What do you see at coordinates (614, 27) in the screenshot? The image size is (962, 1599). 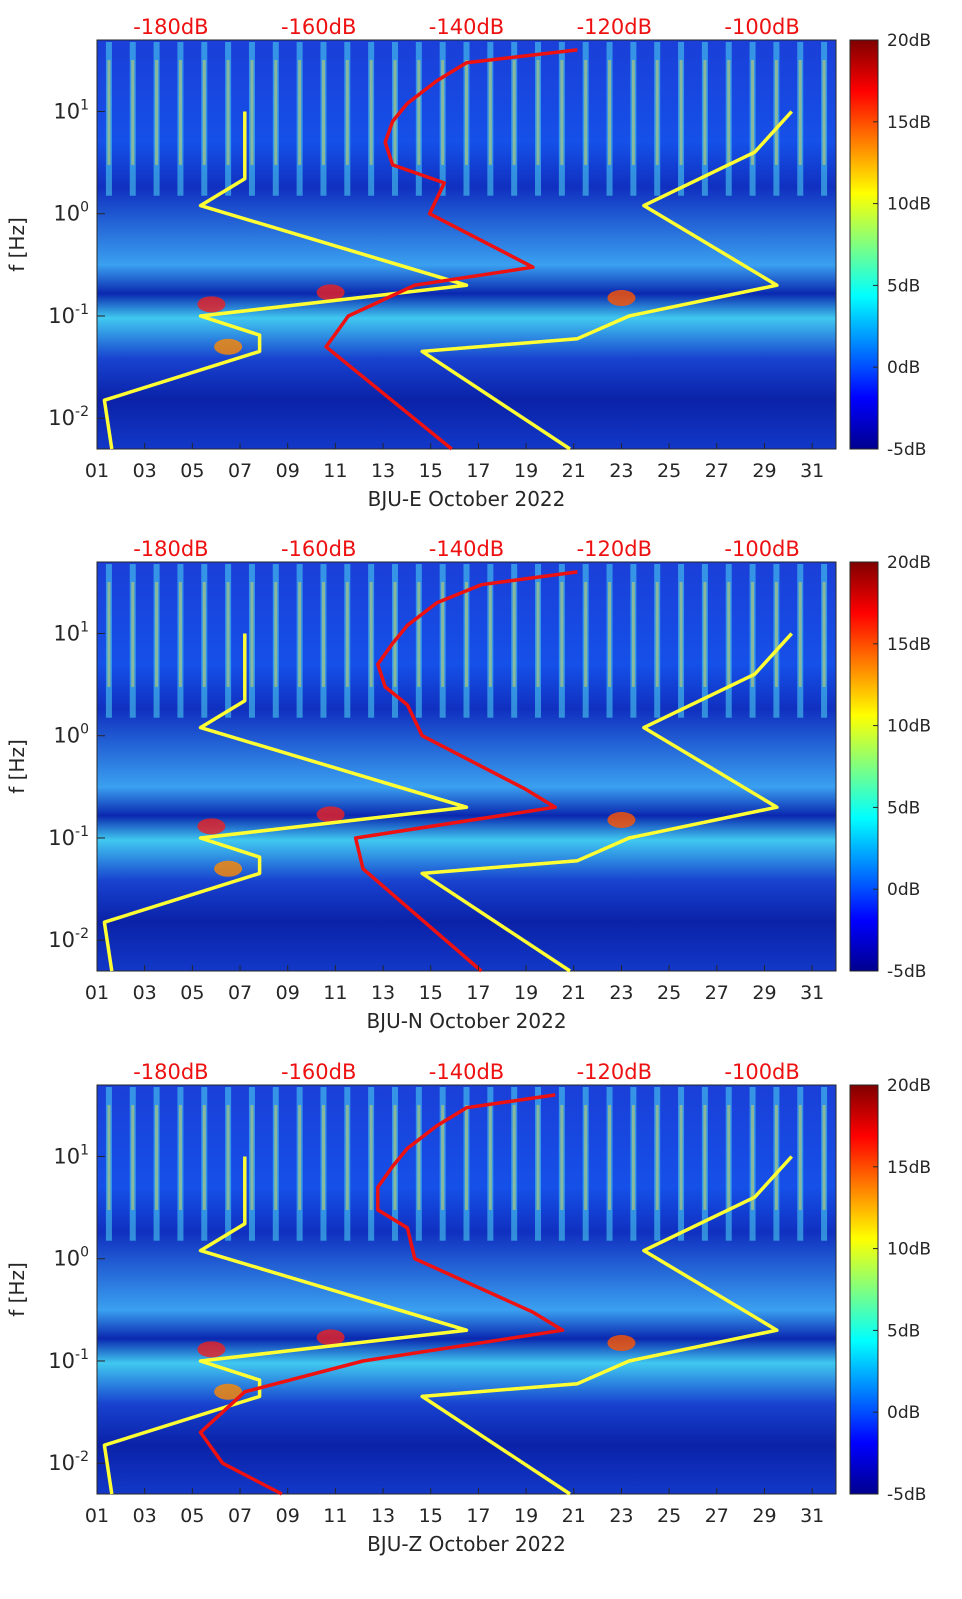 I see `top-axis-db-label: -120dB` at bounding box center [614, 27].